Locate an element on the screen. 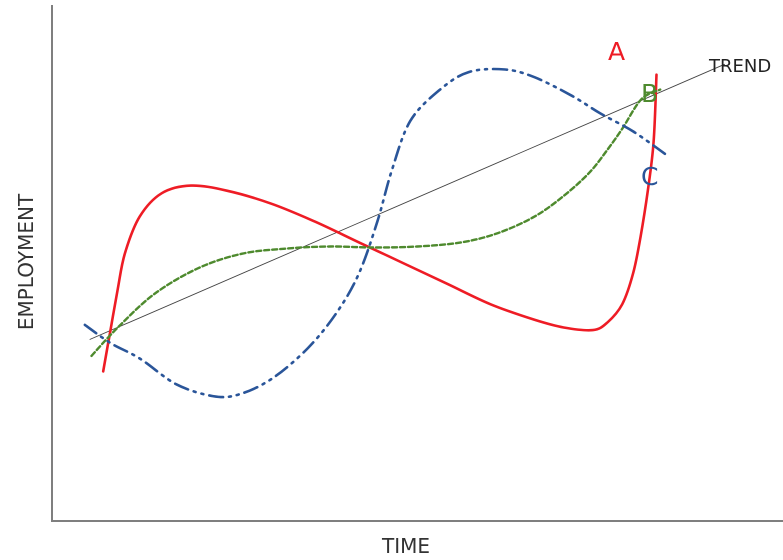 This screenshot has width=783, height=560. series-label-b: B is located at coordinates (649, 93).